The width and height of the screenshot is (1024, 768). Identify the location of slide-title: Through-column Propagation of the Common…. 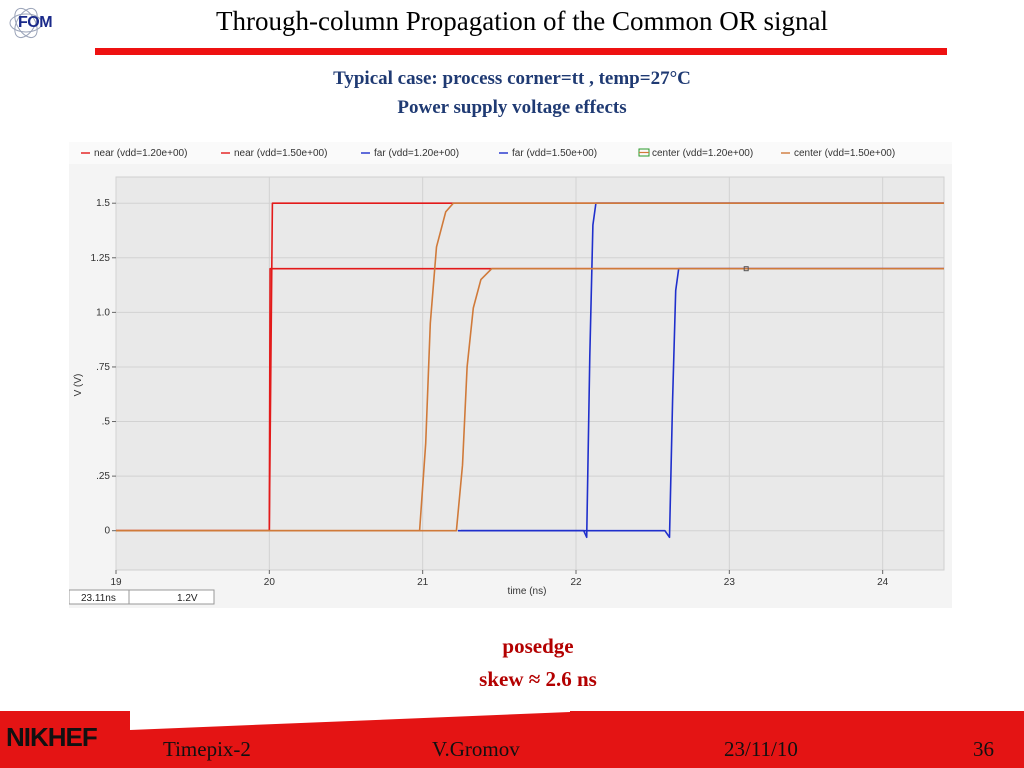
(522, 21).